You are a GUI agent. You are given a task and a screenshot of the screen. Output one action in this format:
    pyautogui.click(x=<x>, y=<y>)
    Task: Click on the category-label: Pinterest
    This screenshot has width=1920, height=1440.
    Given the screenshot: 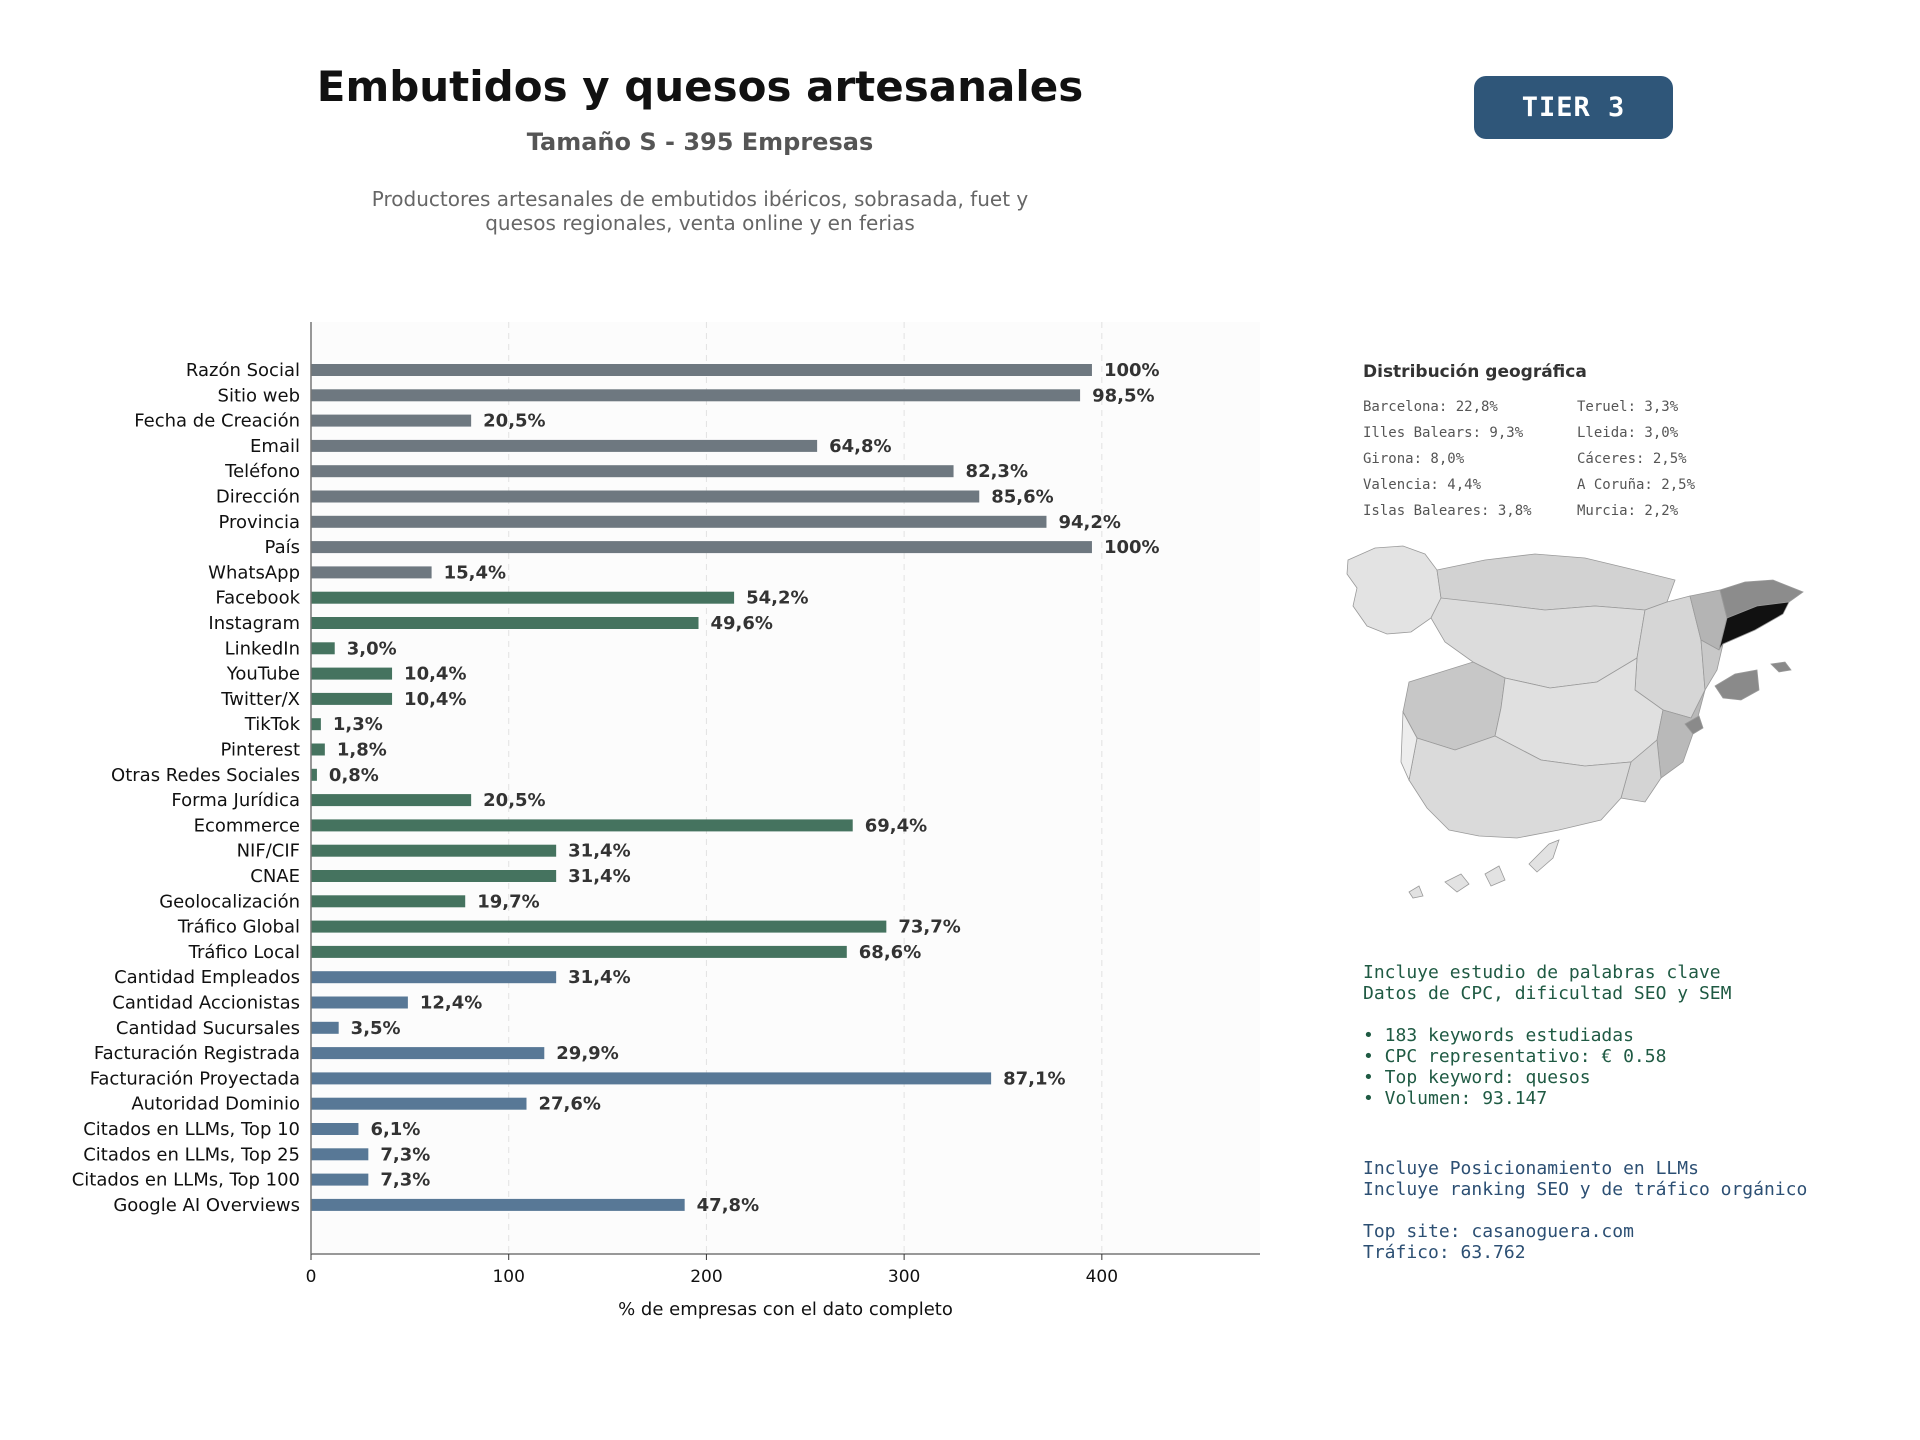 What is the action you would take?
    pyautogui.click(x=260, y=750)
    